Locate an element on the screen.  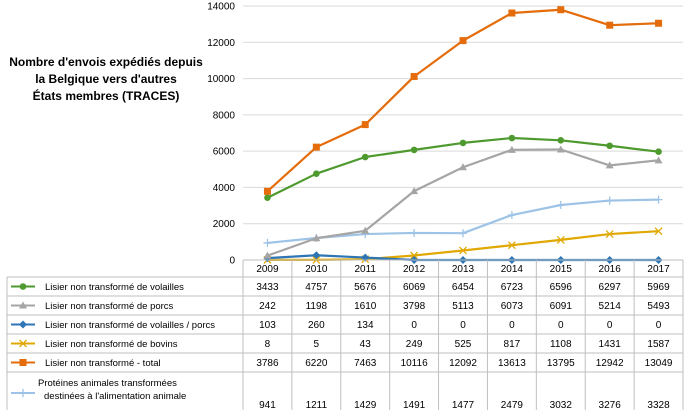
y-tick-label: 2000 is located at coordinates (224, 224).